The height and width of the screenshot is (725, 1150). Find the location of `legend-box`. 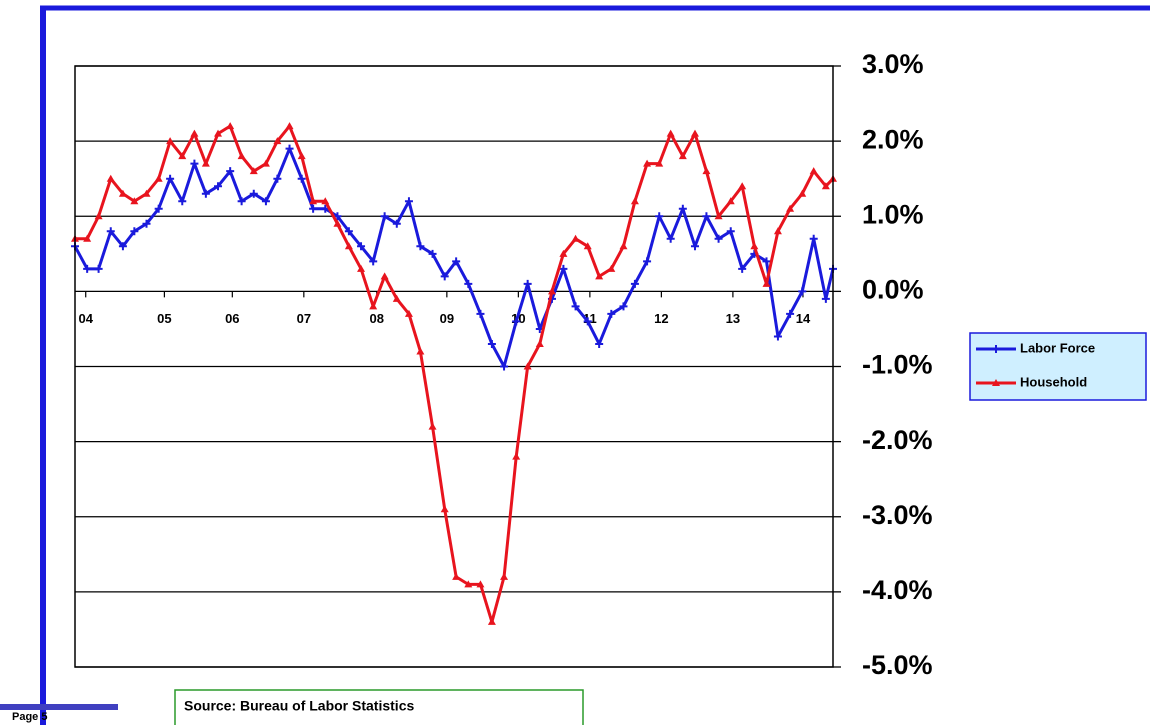

legend-box is located at coordinates (1058, 366).